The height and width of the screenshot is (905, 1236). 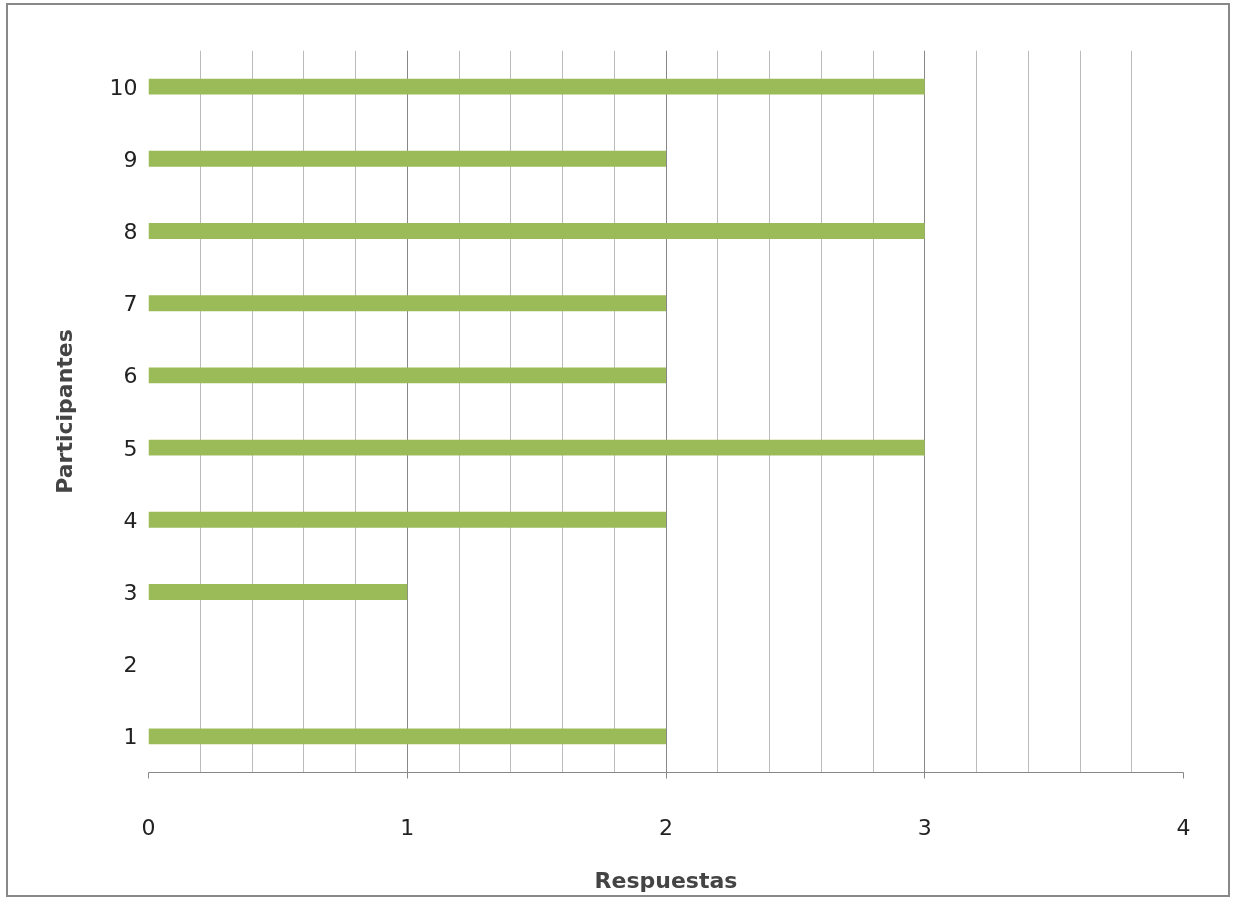 What do you see at coordinates (130, 665) in the screenshot?
I see `y-tick-label: 2` at bounding box center [130, 665].